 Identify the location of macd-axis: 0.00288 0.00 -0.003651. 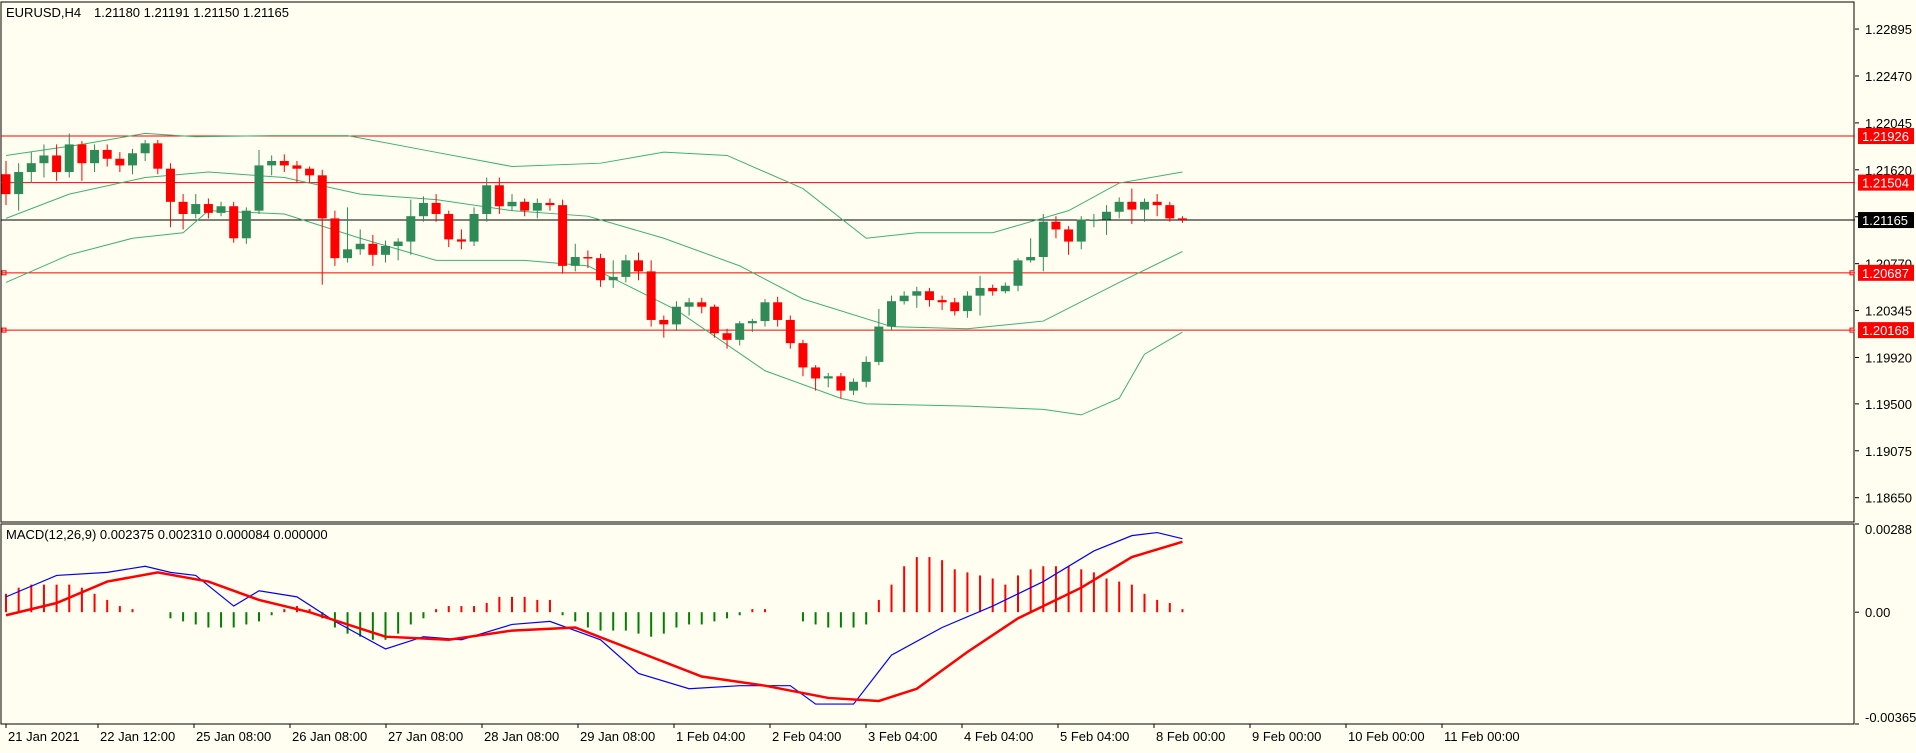
(1885, 623).